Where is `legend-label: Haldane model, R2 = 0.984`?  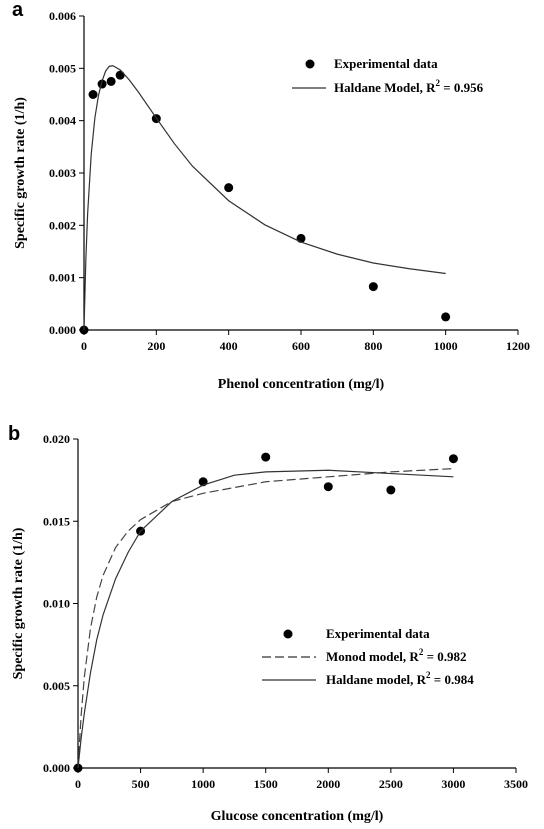 legend-label: Haldane model, R2 = 0.984 is located at coordinates (400, 678).